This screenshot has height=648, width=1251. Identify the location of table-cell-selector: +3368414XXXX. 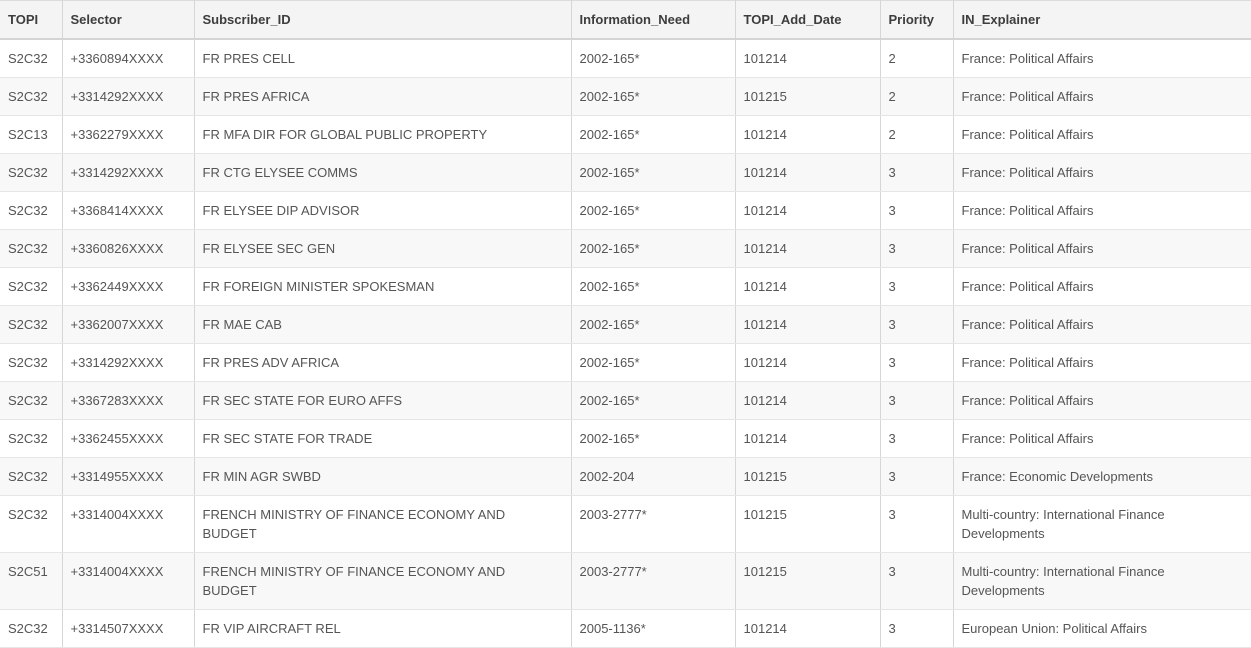
(128, 210).